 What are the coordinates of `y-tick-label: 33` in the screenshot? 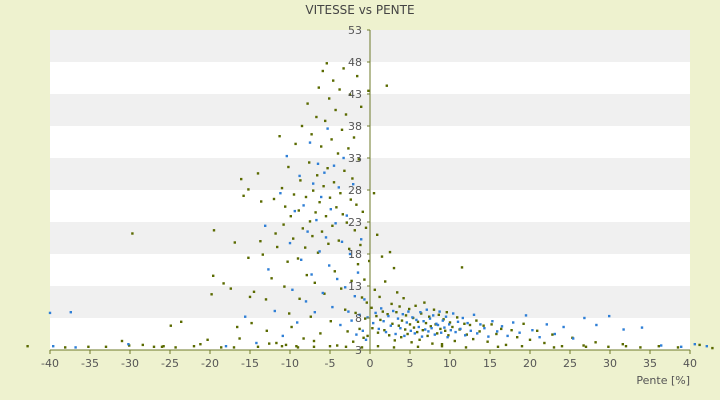 It's located at (355, 158).